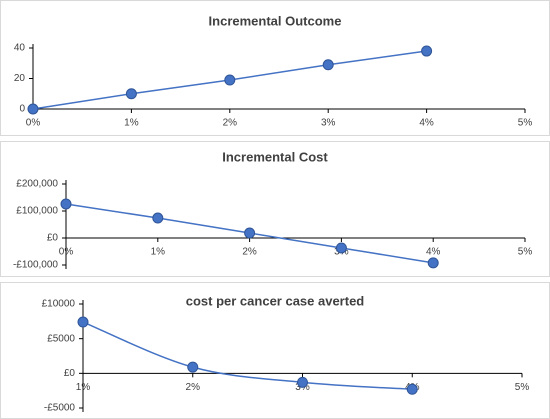  I want to click on y-tick-label: £10000, so click(59, 304).